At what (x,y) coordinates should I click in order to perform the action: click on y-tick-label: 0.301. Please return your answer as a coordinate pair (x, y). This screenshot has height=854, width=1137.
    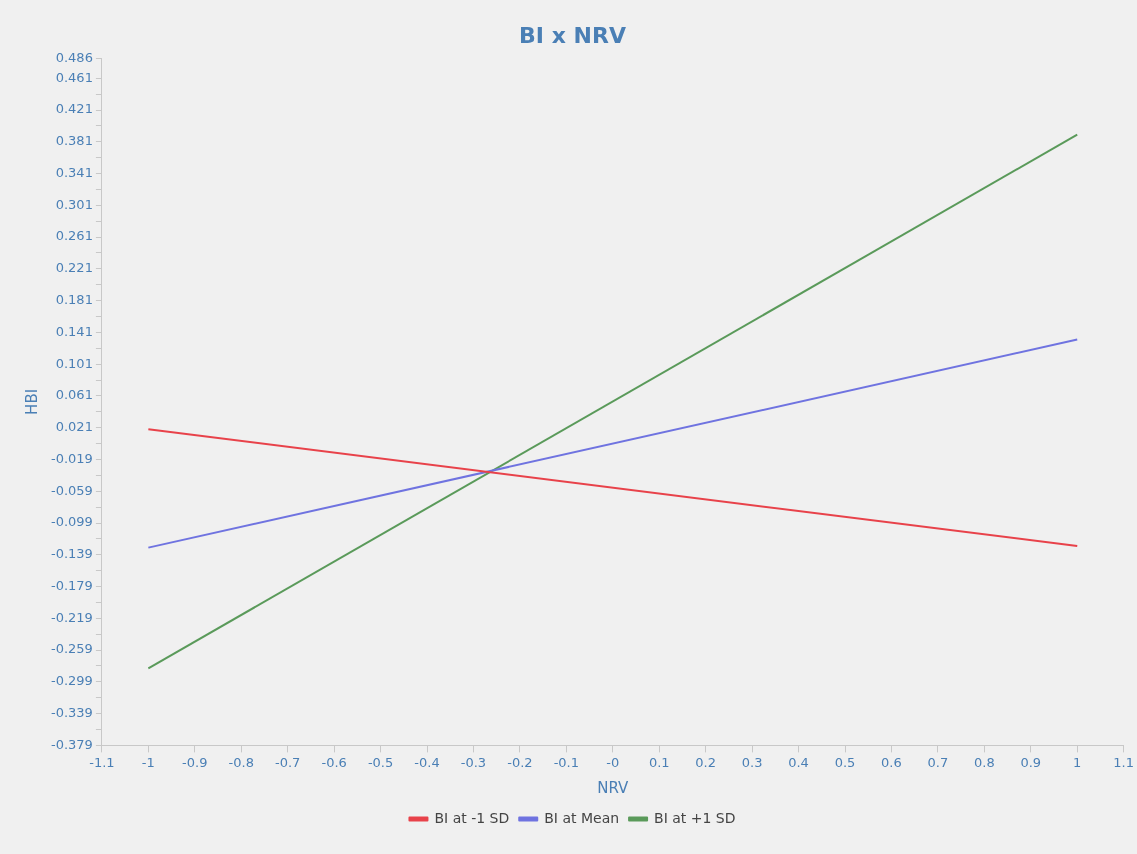
    Looking at the image, I should click on (74, 204).